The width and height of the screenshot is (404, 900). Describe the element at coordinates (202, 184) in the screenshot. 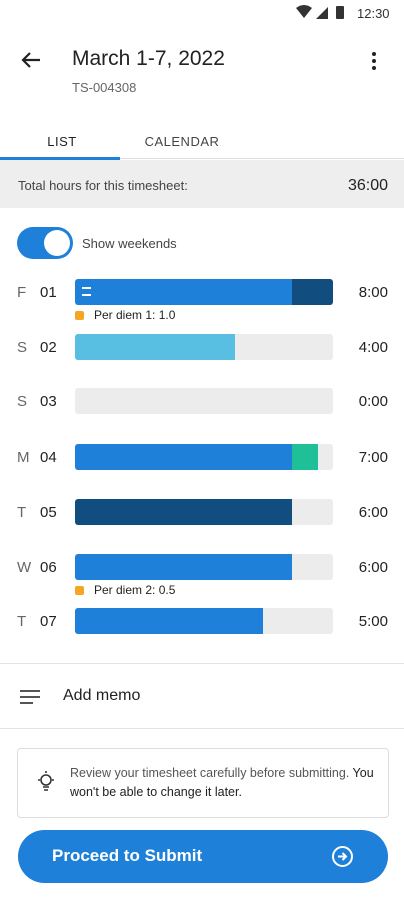

I see `summary-bar` at that location.